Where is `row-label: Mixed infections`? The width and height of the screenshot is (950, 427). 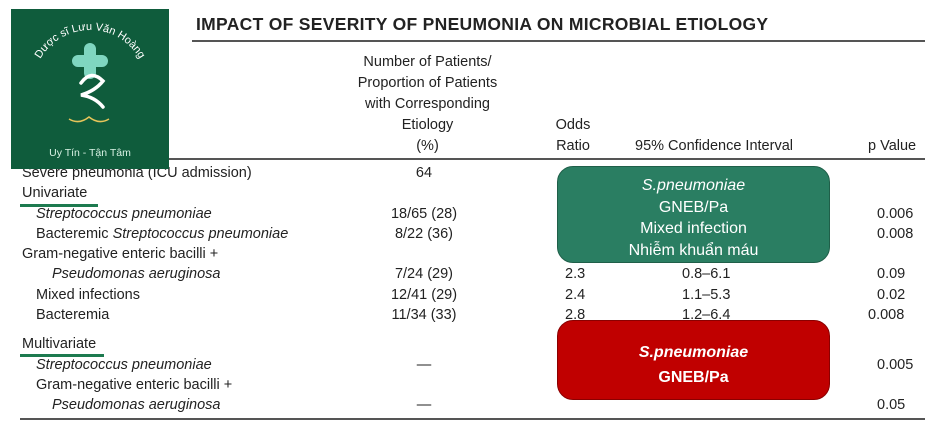
row-label: Mixed infections is located at coordinates (88, 295).